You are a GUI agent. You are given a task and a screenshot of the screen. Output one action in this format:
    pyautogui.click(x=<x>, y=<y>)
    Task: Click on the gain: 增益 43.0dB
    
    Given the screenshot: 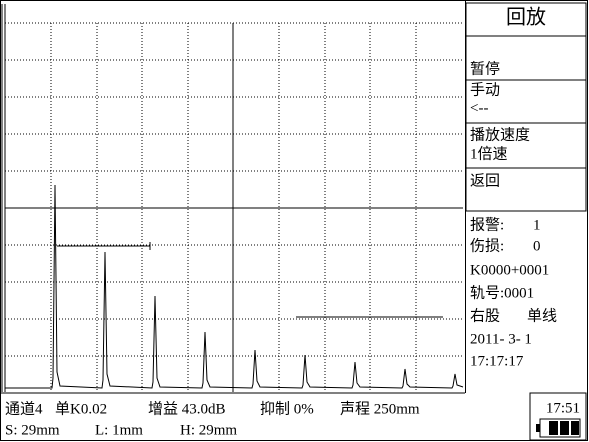 What is the action you would take?
    pyautogui.click(x=187, y=408)
    